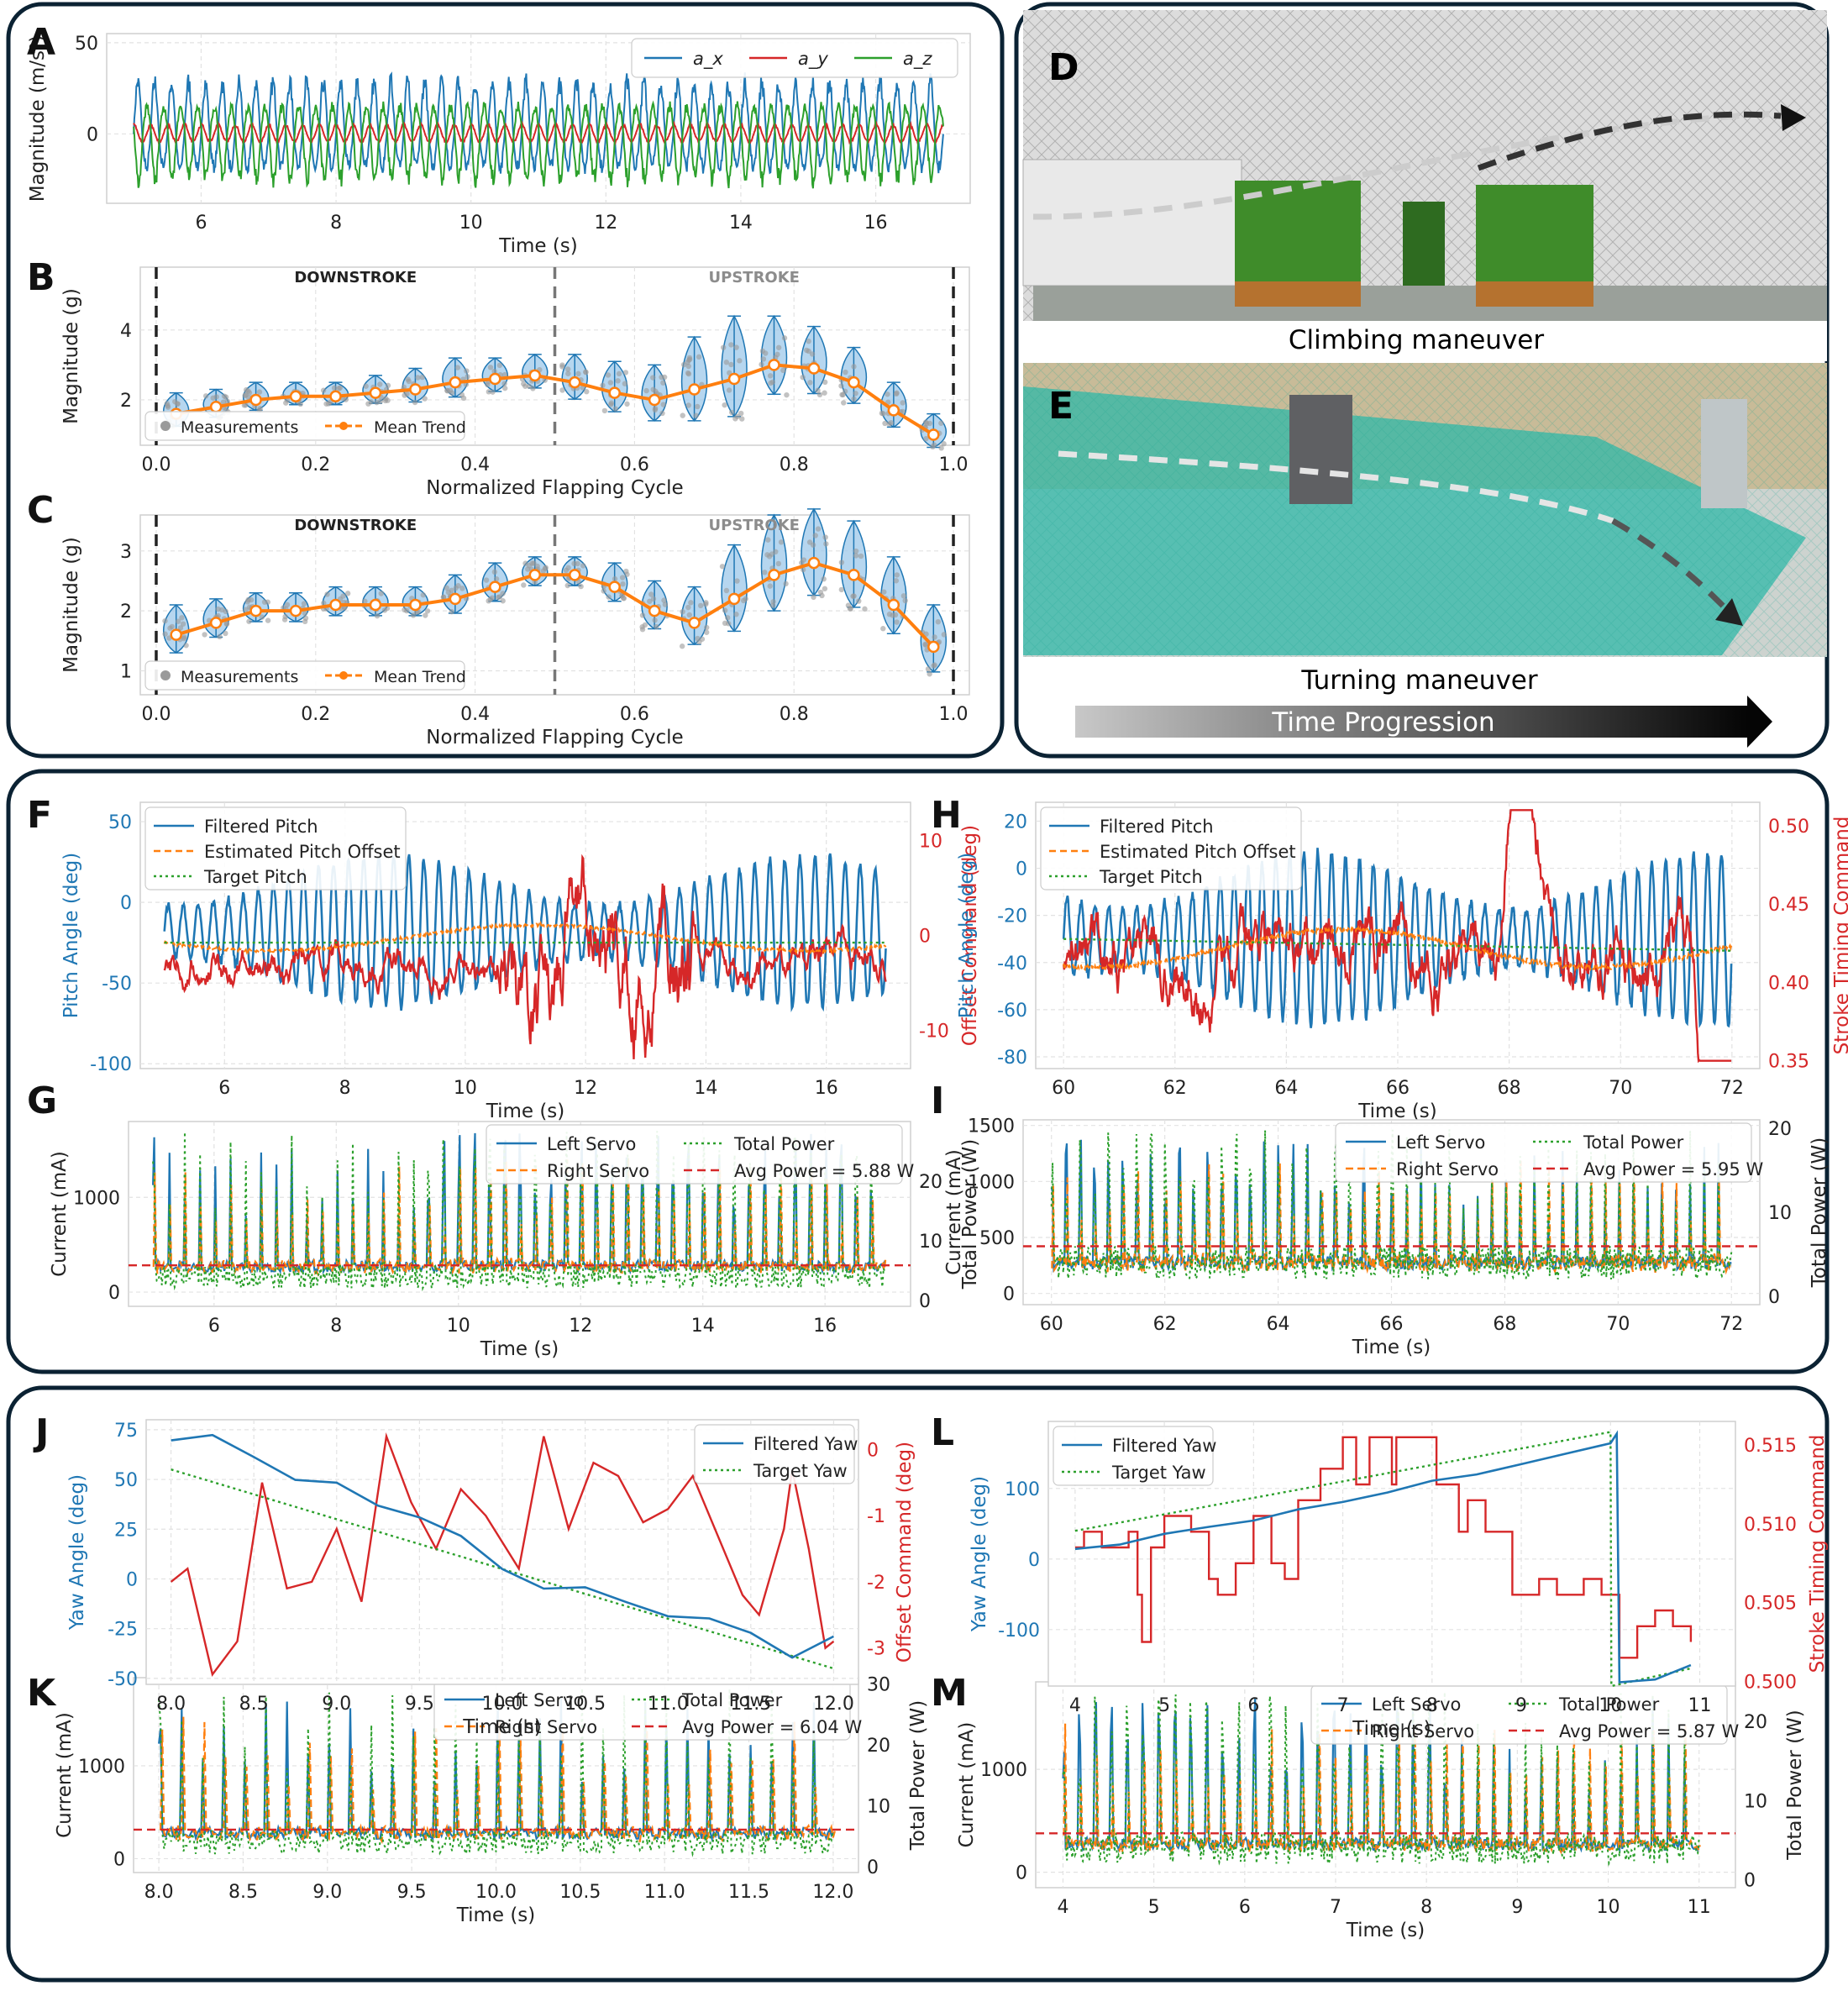 This screenshot has height=1991, width=1848. What do you see at coordinates (832, 1892) in the screenshot?
I see `x-tick-label: 12.0` at bounding box center [832, 1892].